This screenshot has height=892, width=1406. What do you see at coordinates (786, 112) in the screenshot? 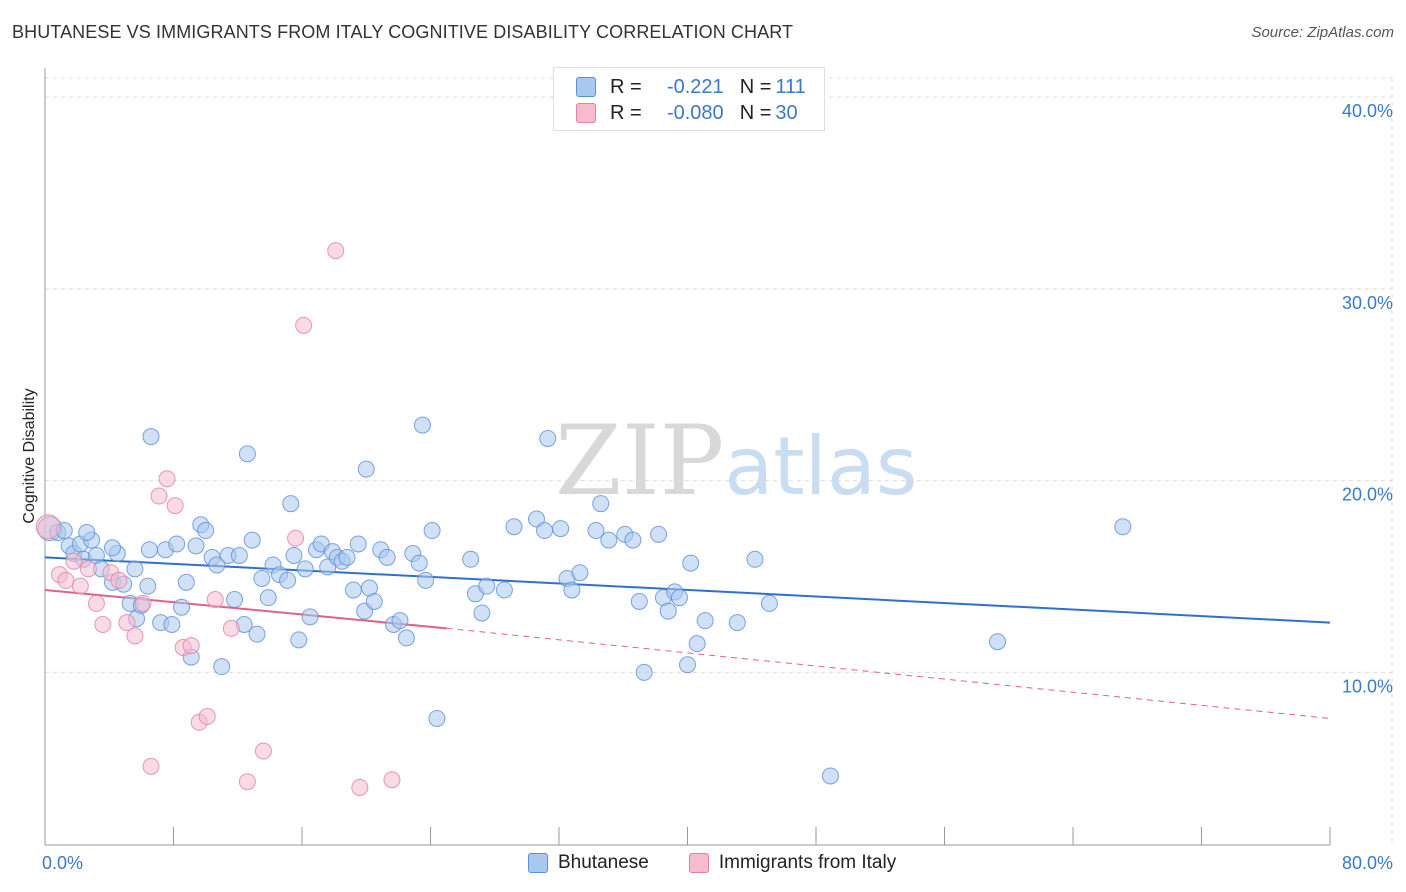
I see `legend-n-value: 30` at bounding box center [786, 112].